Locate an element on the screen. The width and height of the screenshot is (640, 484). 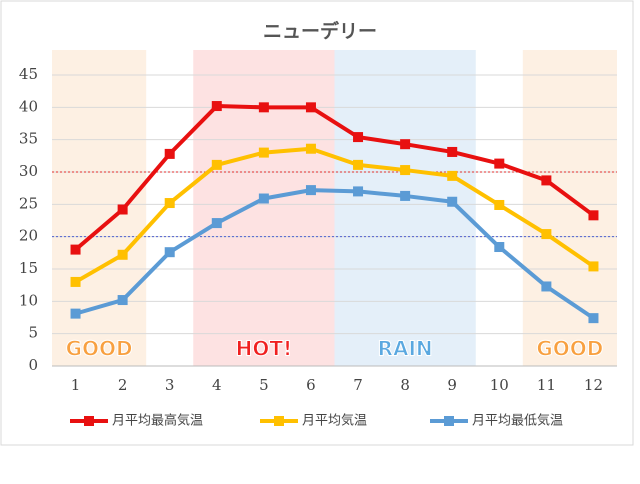
x-tick-label: 11 is located at coordinates (546, 385).